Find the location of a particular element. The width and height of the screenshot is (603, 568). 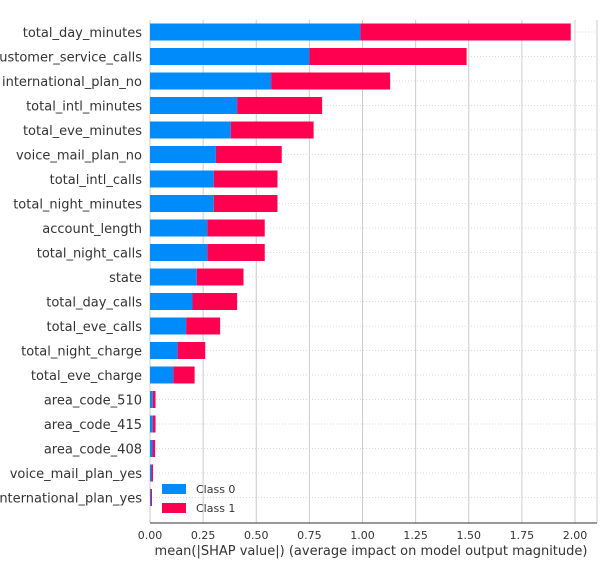

y-tick-label: voice_mail_plan_yes is located at coordinates (76, 474).